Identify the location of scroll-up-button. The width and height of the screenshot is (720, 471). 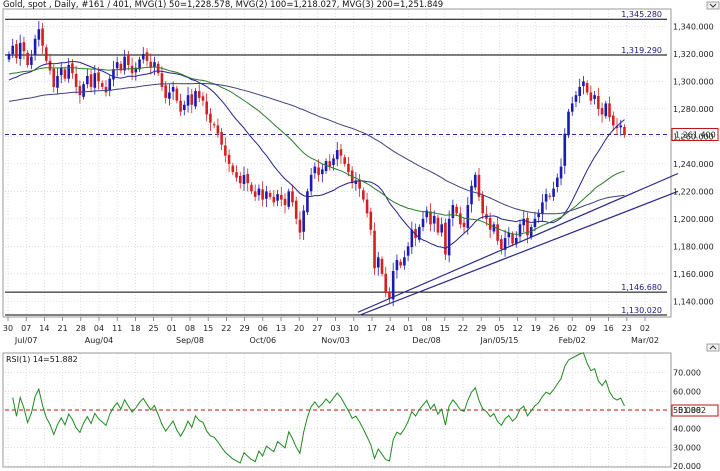
(713, 347).